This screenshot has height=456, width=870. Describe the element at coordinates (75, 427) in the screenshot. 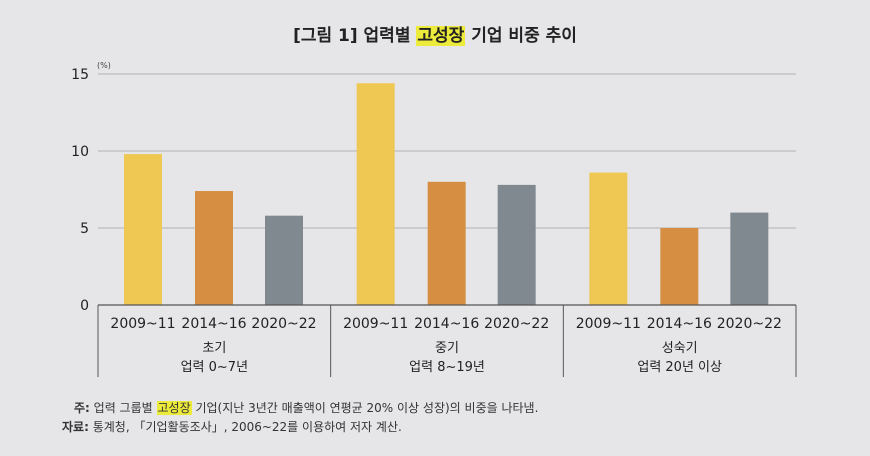

I see `source-label: 자료:` at that location.